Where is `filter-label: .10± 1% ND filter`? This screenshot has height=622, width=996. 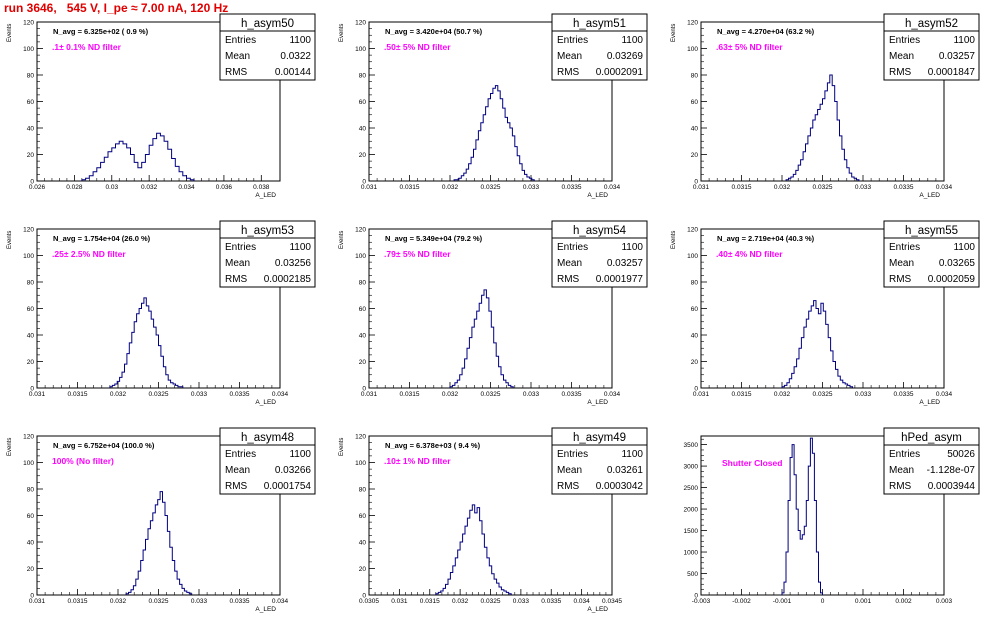
filter-label: .10± 1% ND filter is located at coordinates (417, 461).